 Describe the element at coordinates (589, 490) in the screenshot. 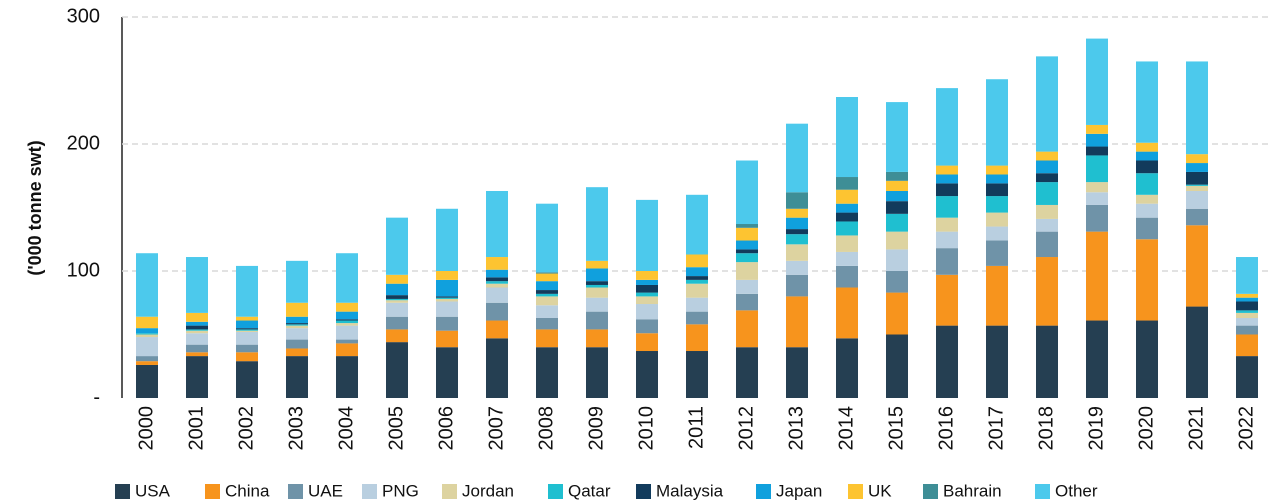

I see `legend-label: Qatar` at that location.